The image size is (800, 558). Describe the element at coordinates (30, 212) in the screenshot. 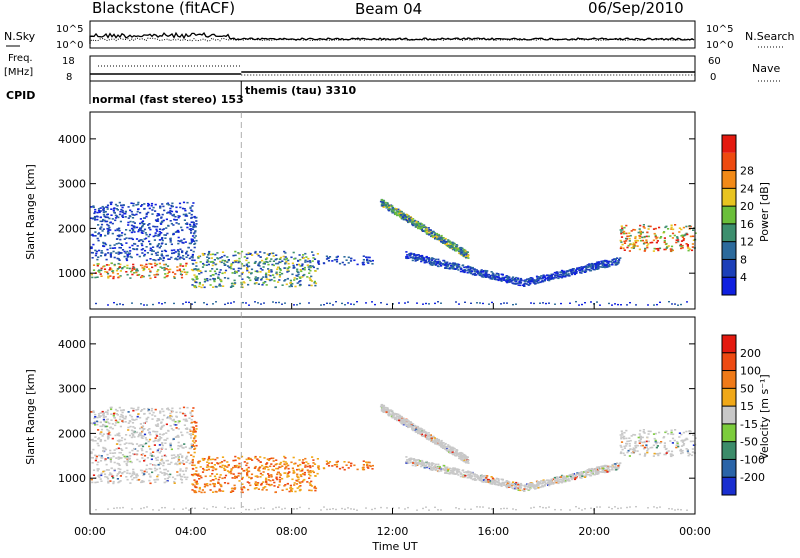

I see `power-ylabel: Slant Range [km]` at that location.